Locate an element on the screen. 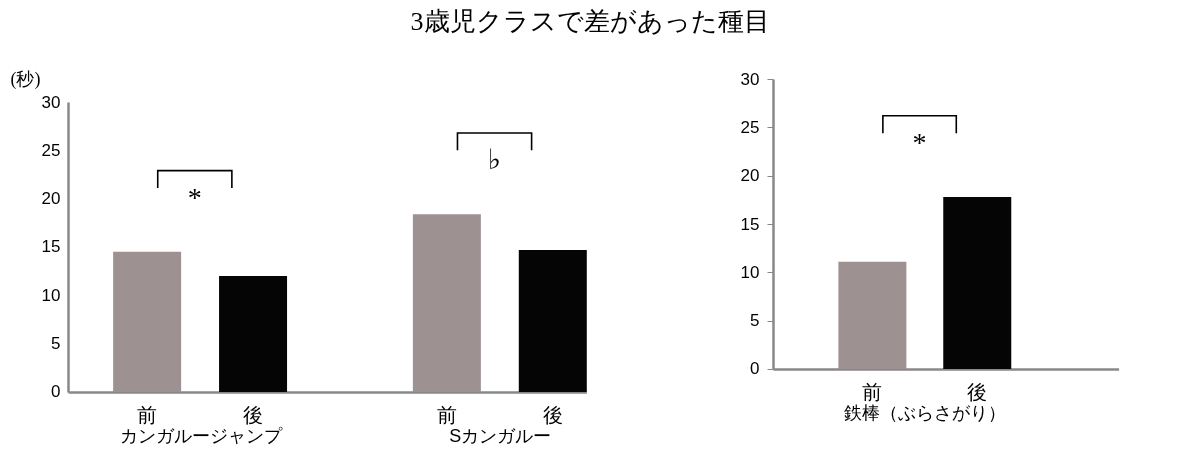 The height and width of the screenshot is (460, 1187). chart-title: 3歳児クラスで差があった種目 is located at coordinates (590, 22).